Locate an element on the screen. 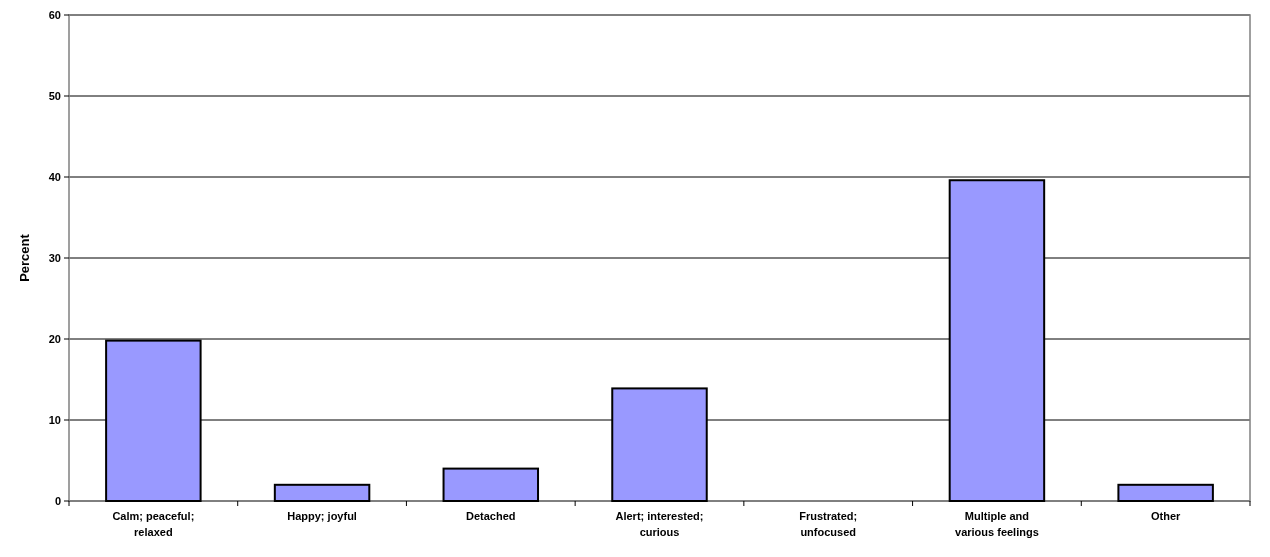 The width and height of the screenshot is (1270, 557). y-tick-label: 0 is located at coordinates (57, 500).